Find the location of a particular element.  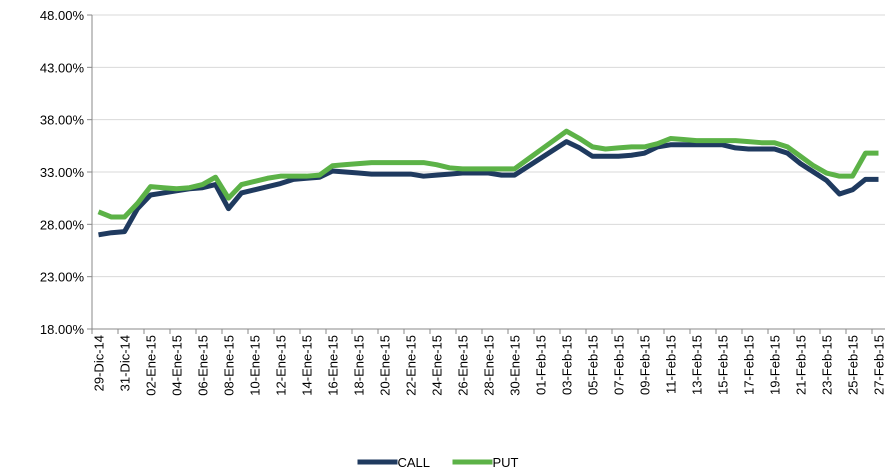

x-tick-label: 15-Feb-15 is located at coordinates (723, 365).